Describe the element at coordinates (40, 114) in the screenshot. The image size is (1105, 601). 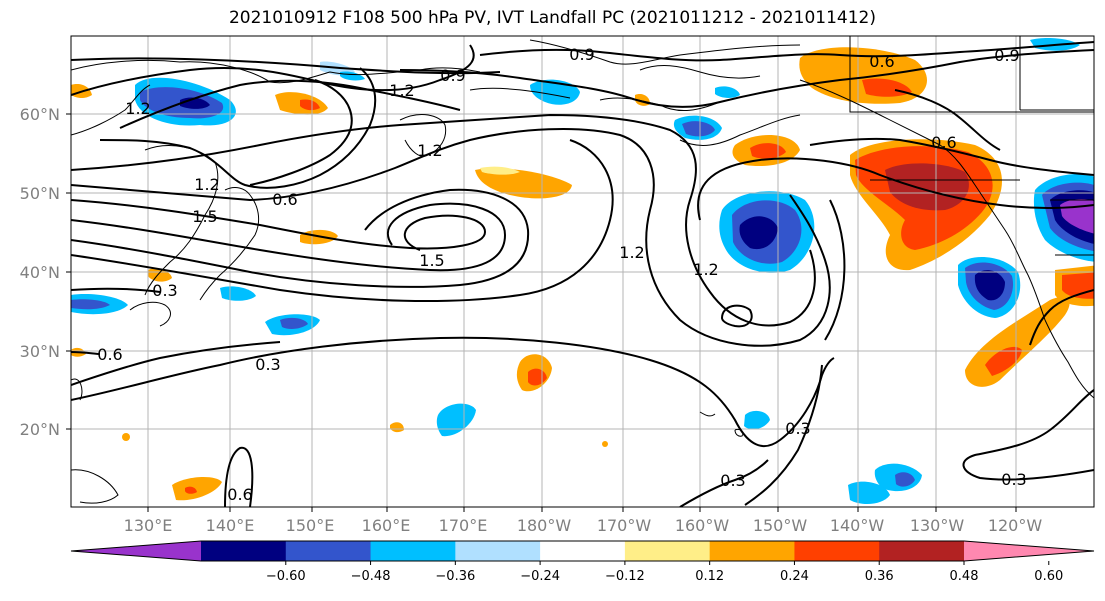
I see `lat-label: 60°N` at that location.